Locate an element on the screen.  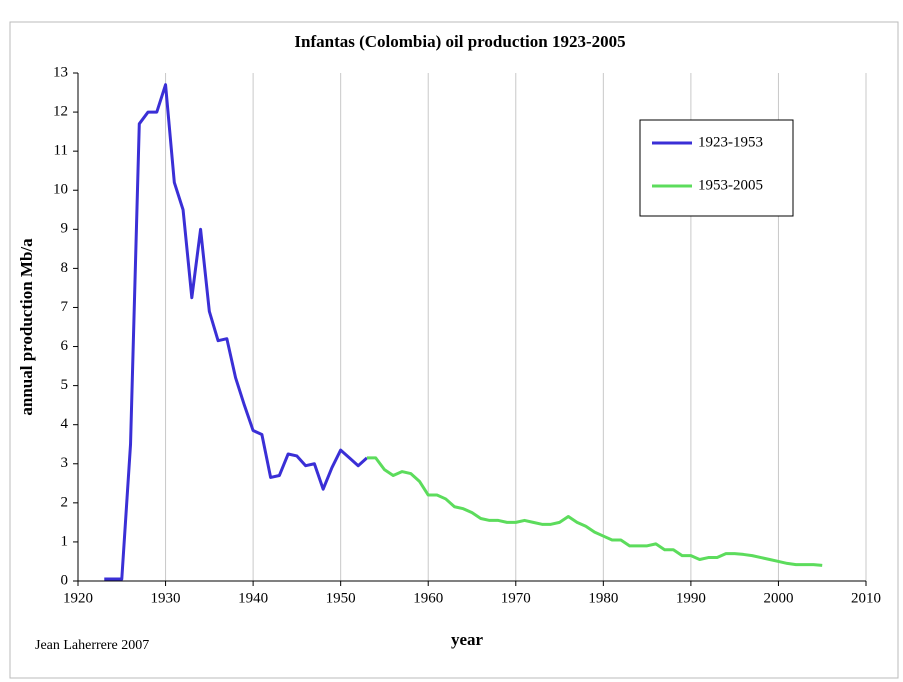
y-tick-label: 12 is located at coordinates (60, 112).